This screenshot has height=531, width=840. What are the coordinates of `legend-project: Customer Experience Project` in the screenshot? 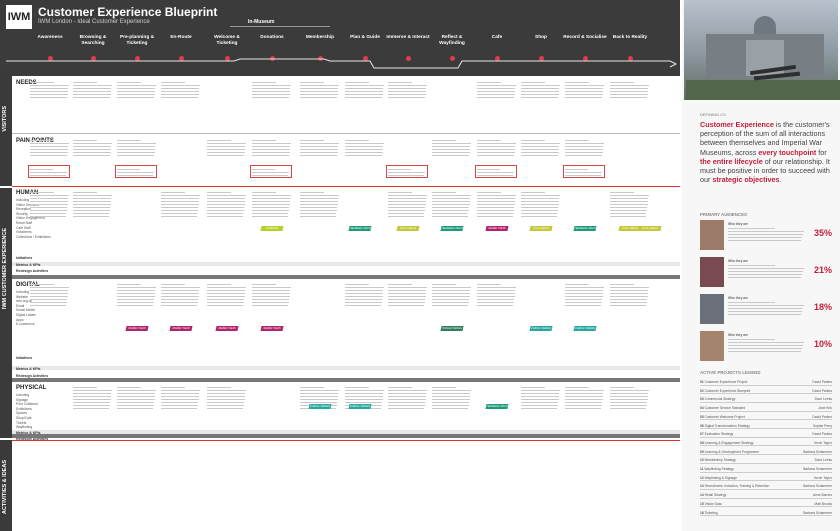 It's located at (726, 382).